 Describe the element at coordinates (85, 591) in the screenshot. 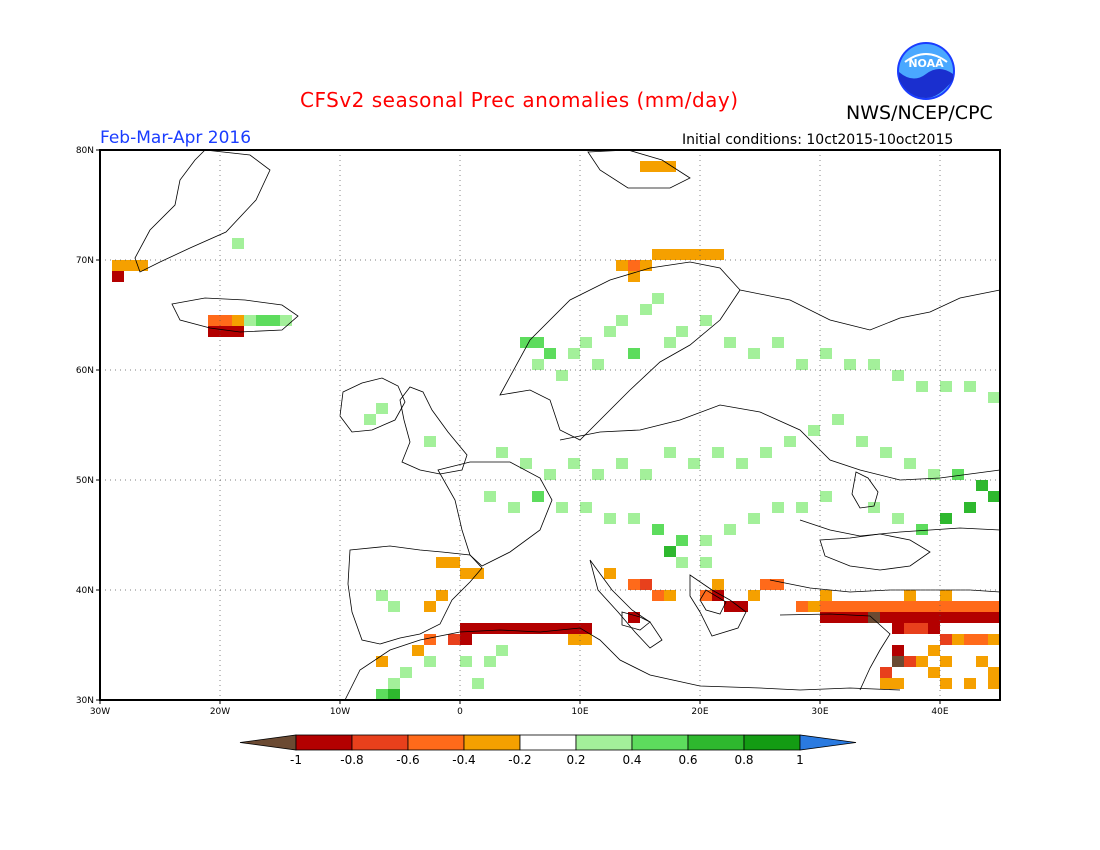

I see `lat-tick-label: 40N` at that location.